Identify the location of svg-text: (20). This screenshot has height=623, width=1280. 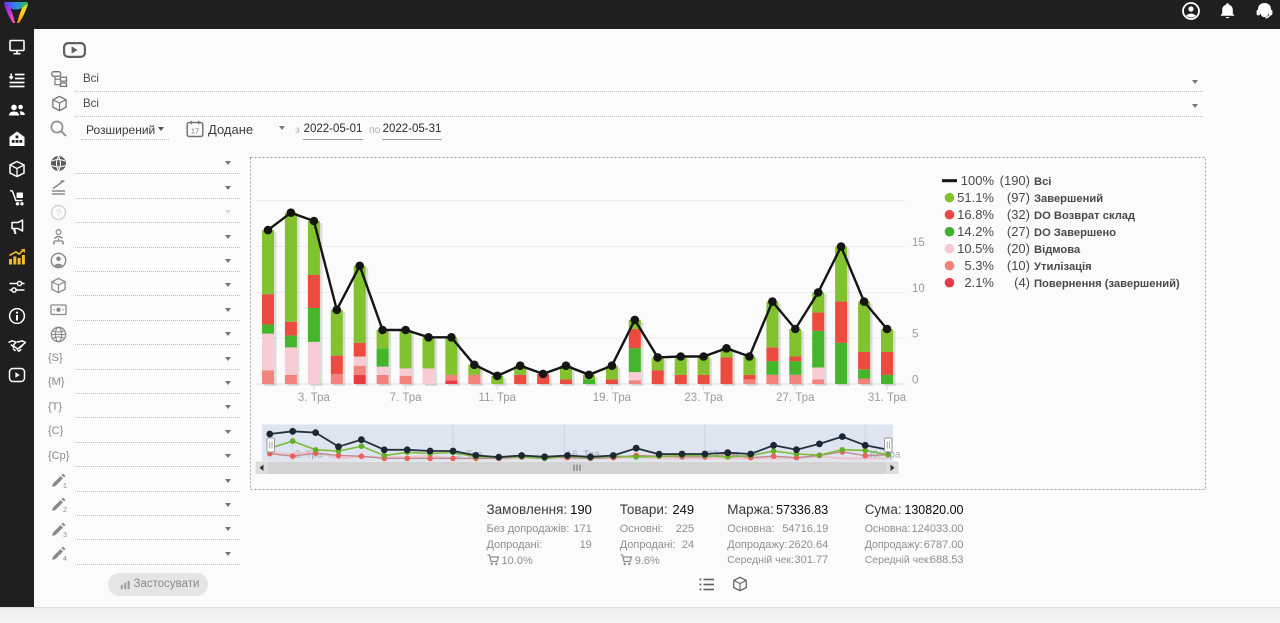
(1018, 248).